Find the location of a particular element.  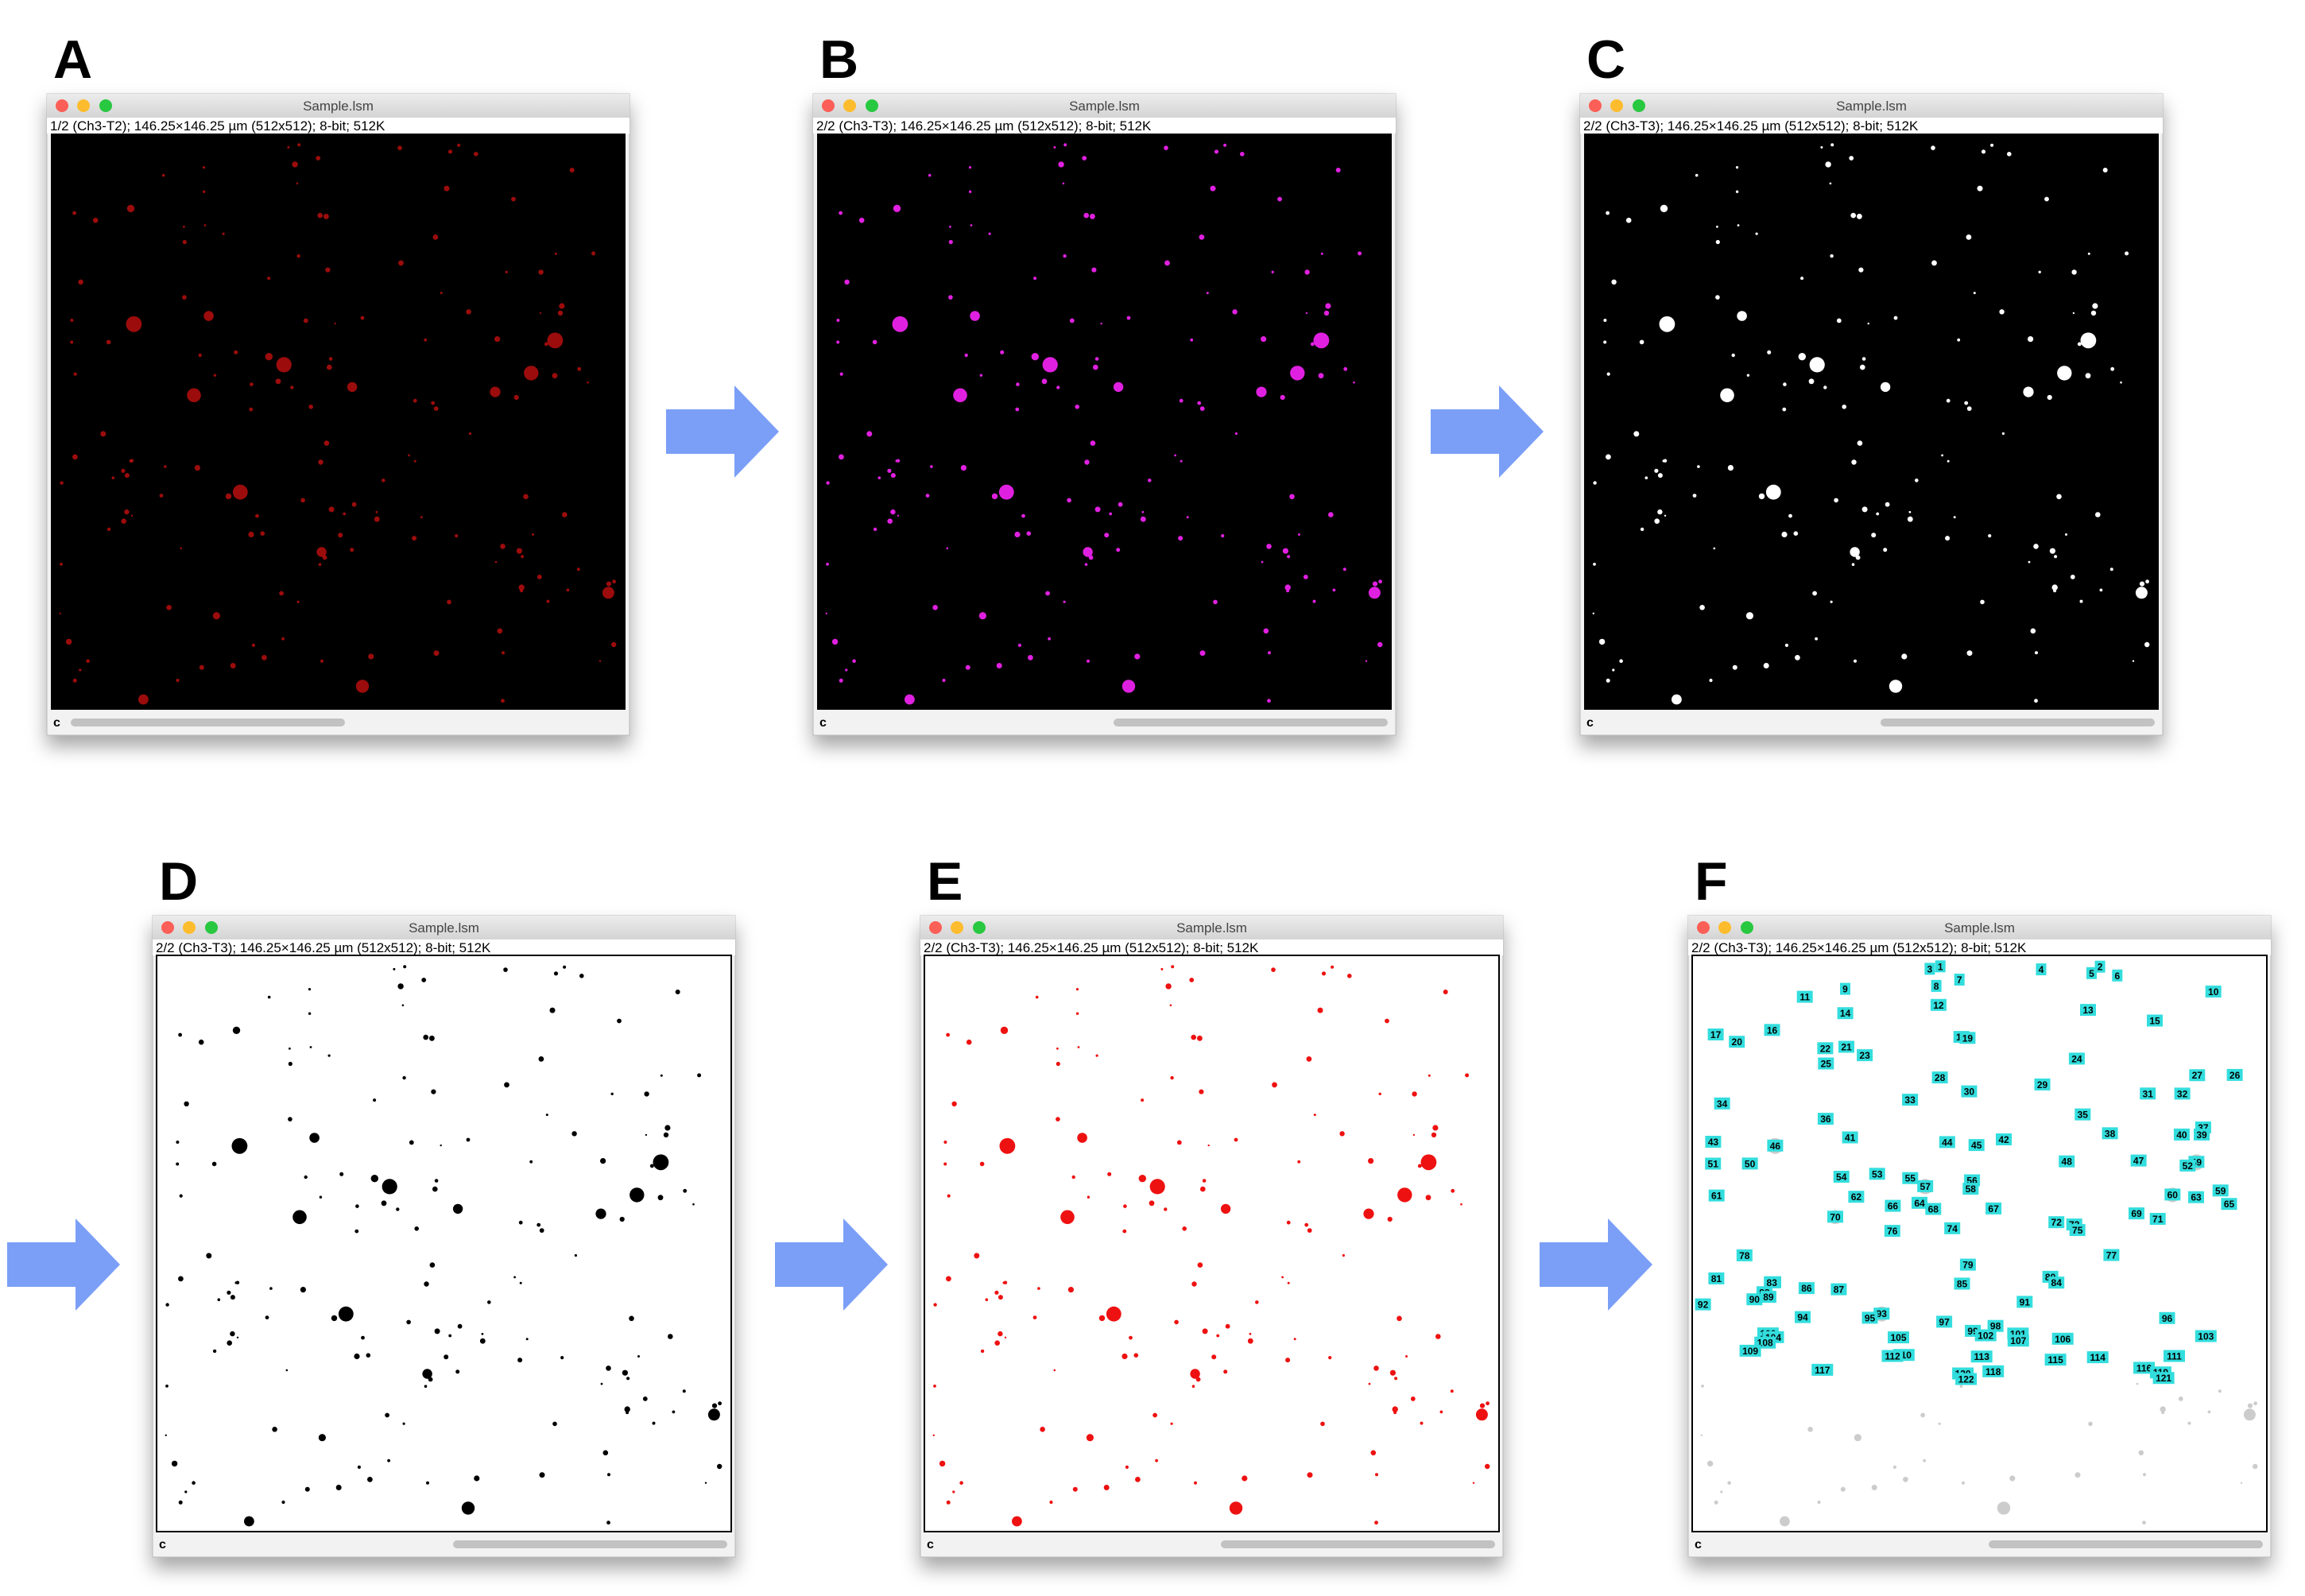

image-canvas is located at coordinates (1871, 422).